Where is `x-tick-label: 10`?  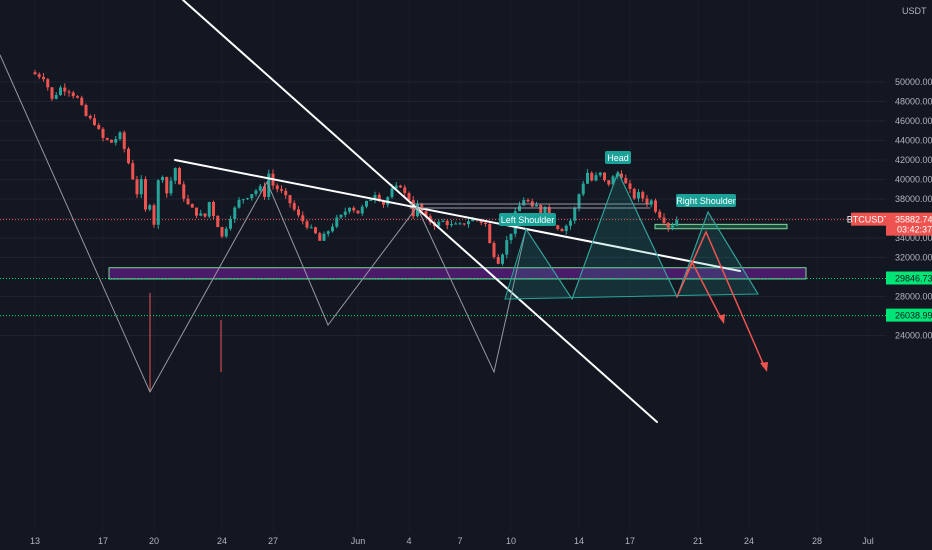 x-tick-label: 10 is located at coordinates (511, 541).